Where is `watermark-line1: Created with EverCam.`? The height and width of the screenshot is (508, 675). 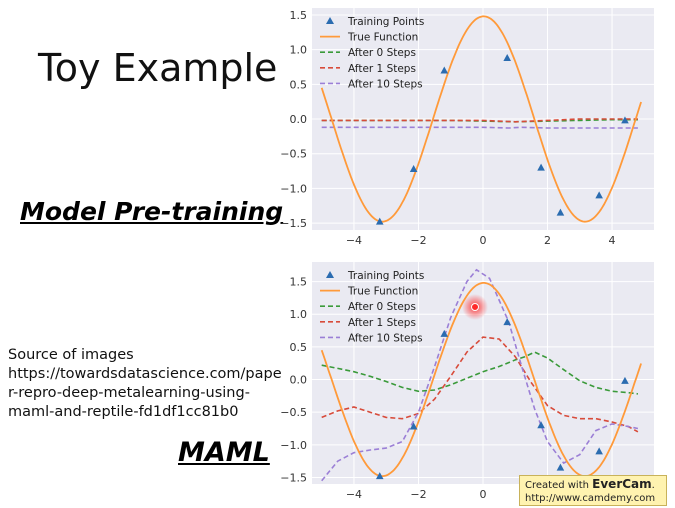 watermark-line1: Created with EverCam. is located at coordinates (593, 485).